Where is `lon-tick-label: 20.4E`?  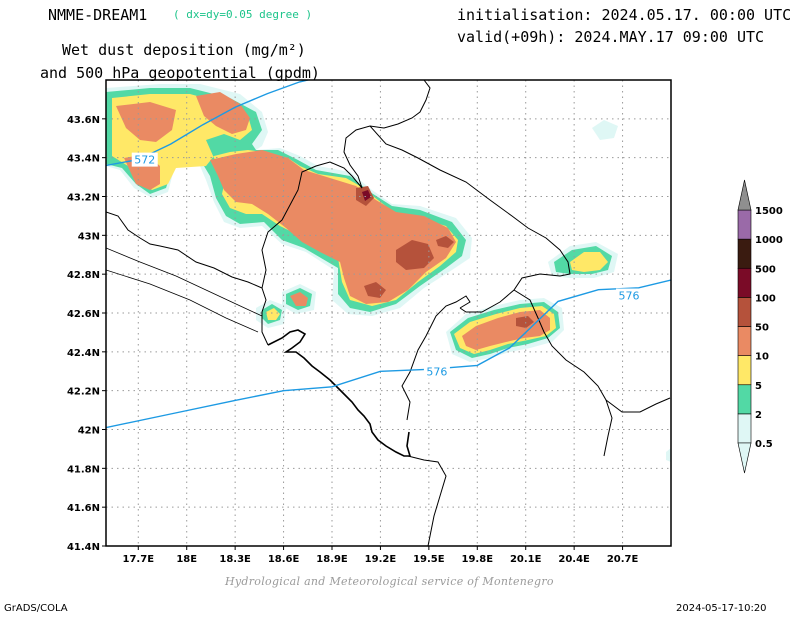 lon-tick-label: 20.4E is located at coordinates (574, 559).